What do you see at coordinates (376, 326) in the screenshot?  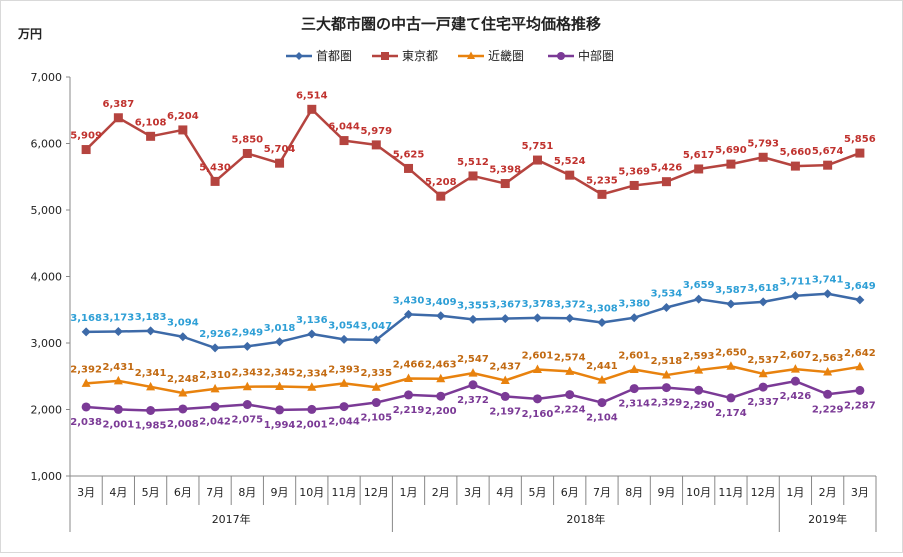 I see `data-label: 3,047` at bounding box center [376, 326].